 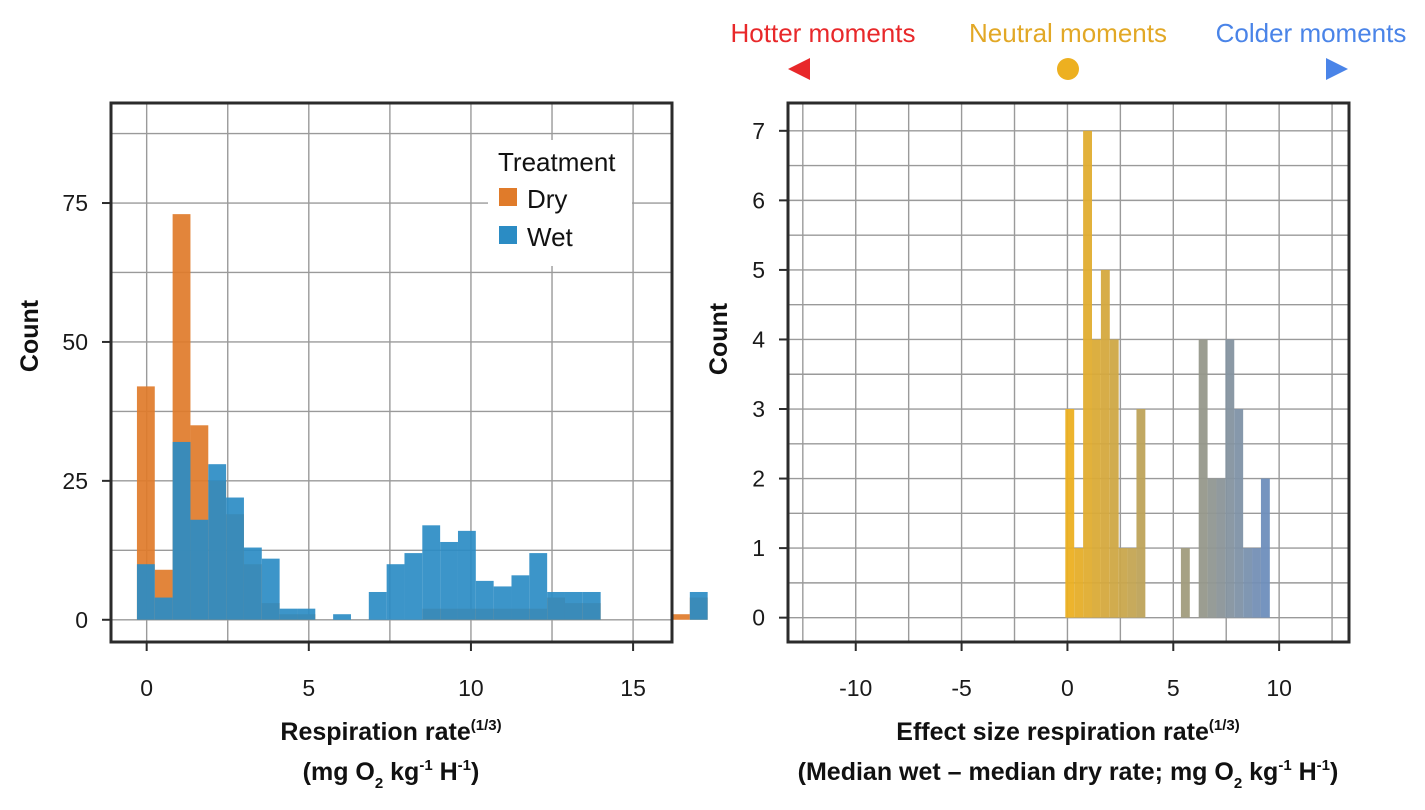 I want to click on left-xlabel-sup: (1/3), so click(x=486, y=725).